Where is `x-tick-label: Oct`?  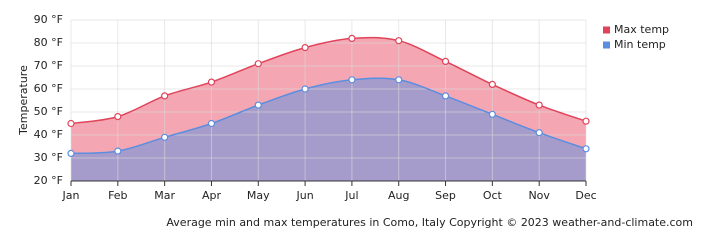 x-tick-label: Oct is located at coordinates (493, 195).